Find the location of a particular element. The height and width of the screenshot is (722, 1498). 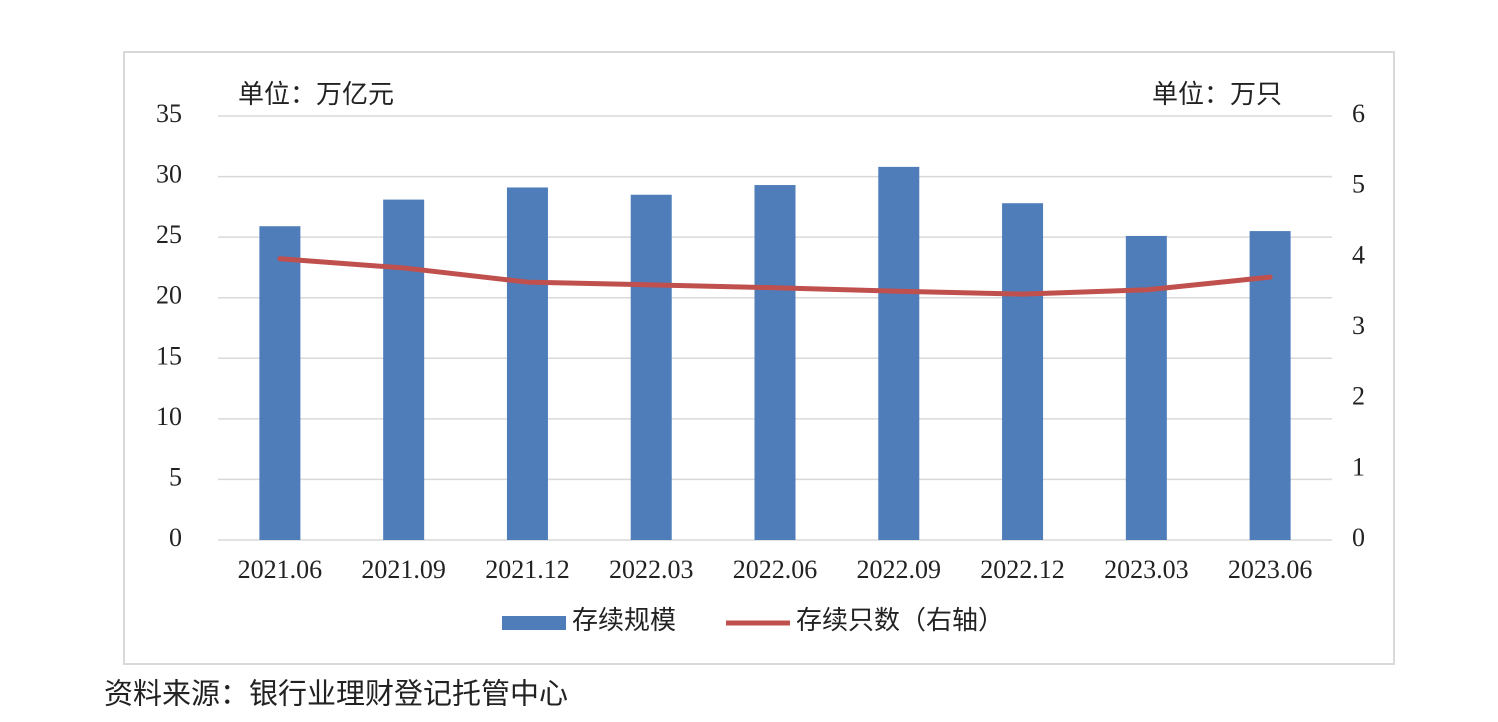

x-tick-label: 2022.06 is located at coordinates (775, 569).